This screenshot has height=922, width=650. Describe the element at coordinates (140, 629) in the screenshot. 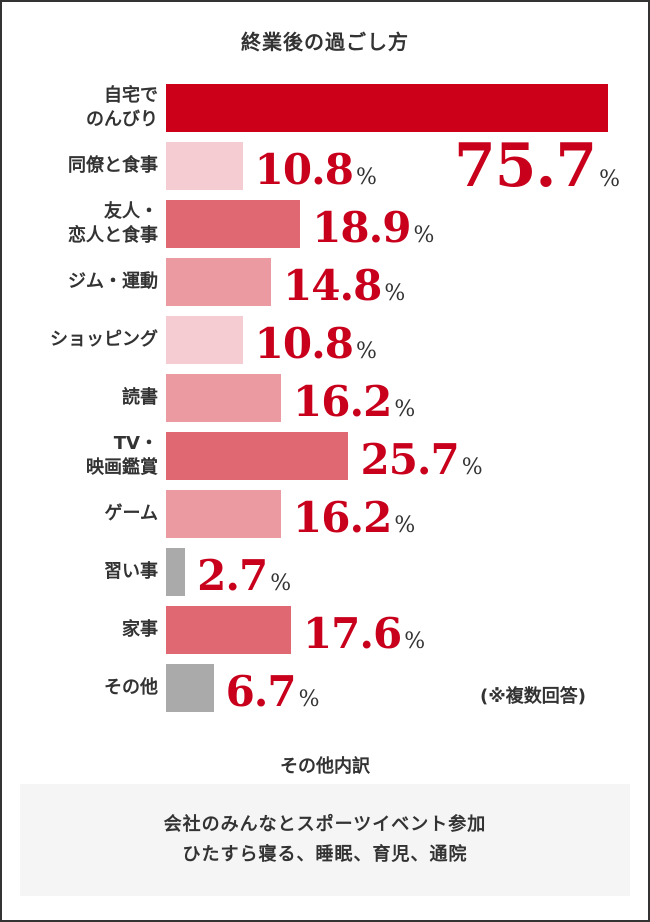

I see `category-label: 家事` at that location.